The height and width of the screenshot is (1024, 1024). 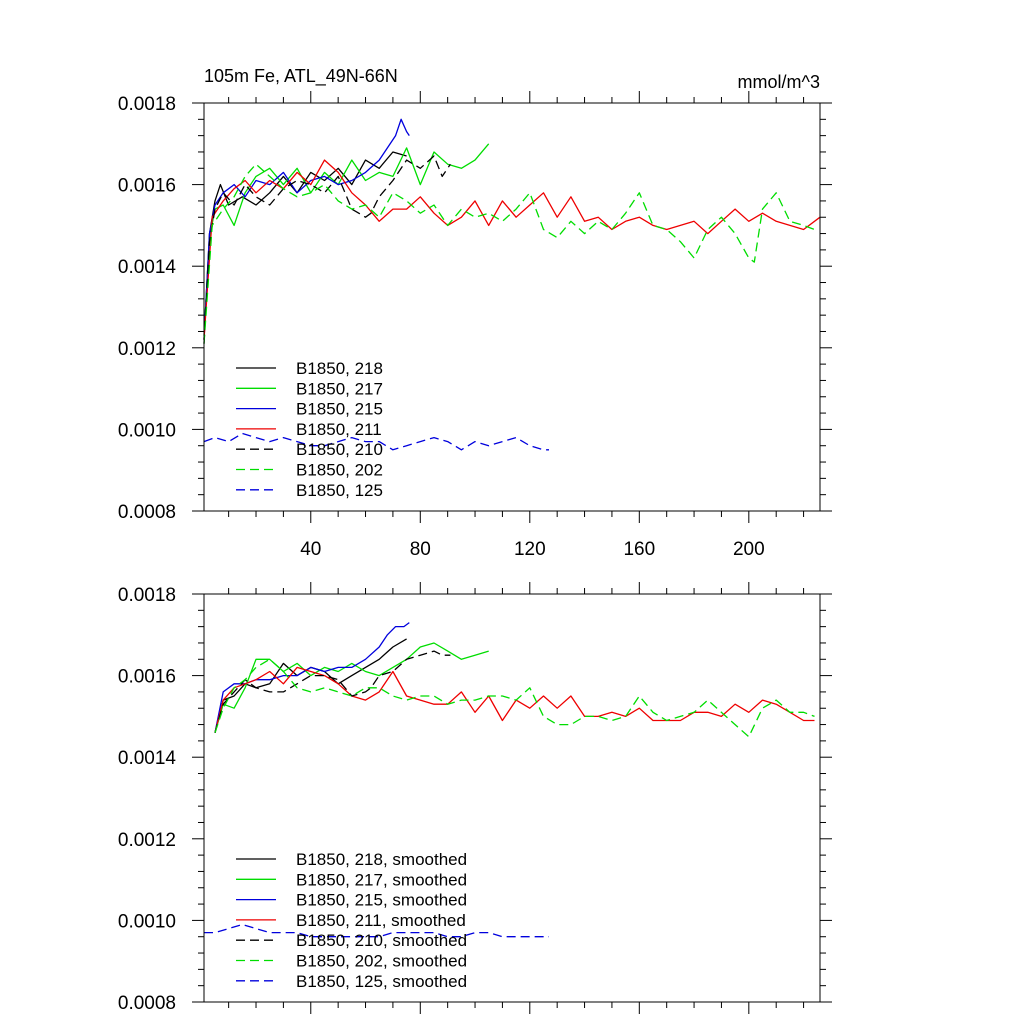 What do you see at coordinates (381, 859) in the screenshot?
I see `legend-label: B1850, 218, smoothed` at bounding box center [381, 859].